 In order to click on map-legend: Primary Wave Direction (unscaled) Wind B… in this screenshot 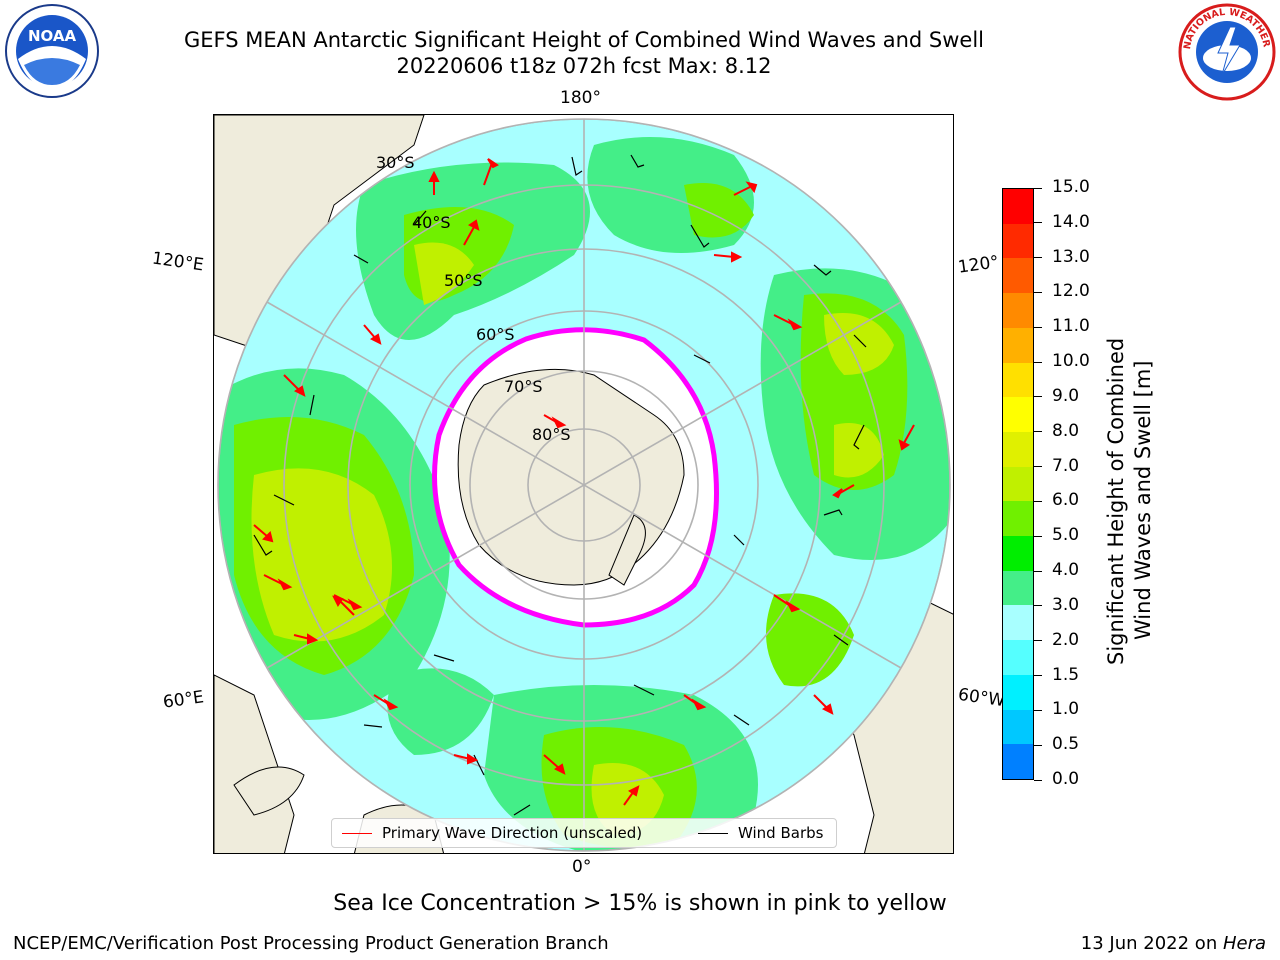, I will do `click(584, 833)`.